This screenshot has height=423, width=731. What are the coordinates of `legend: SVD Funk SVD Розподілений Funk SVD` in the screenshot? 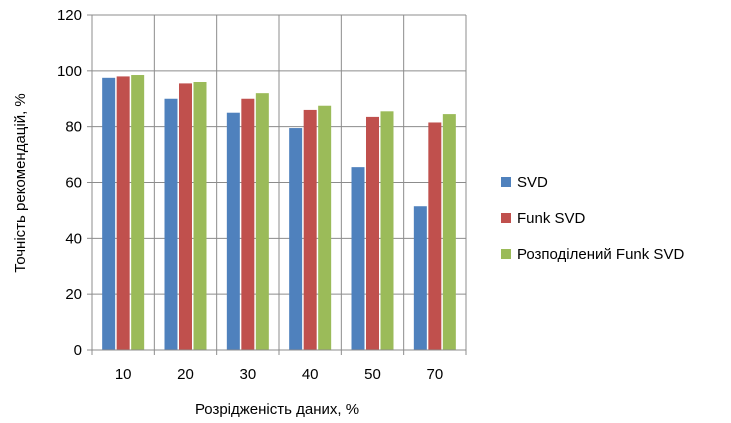 It's located at (592, 218).